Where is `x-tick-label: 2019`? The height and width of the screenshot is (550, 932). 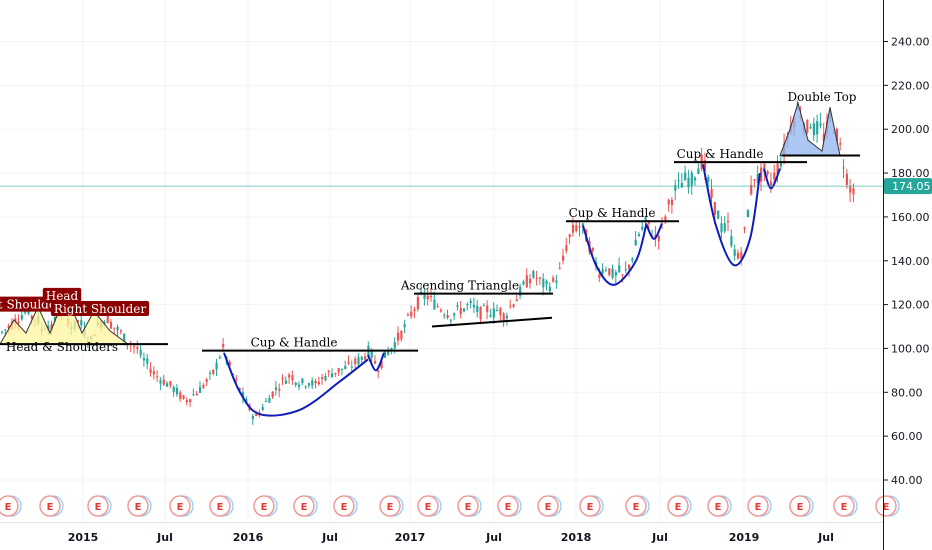 x-tick-label: 2019 is located at coordinates (744, 537).